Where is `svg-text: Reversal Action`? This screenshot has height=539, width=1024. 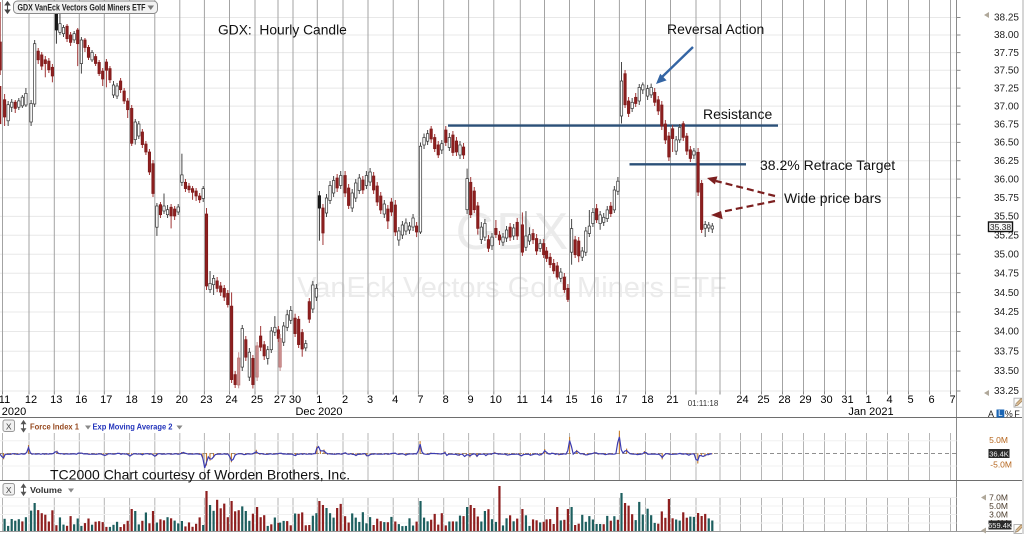 svg-text: Reversal Action is located at coordinates (715, 29).